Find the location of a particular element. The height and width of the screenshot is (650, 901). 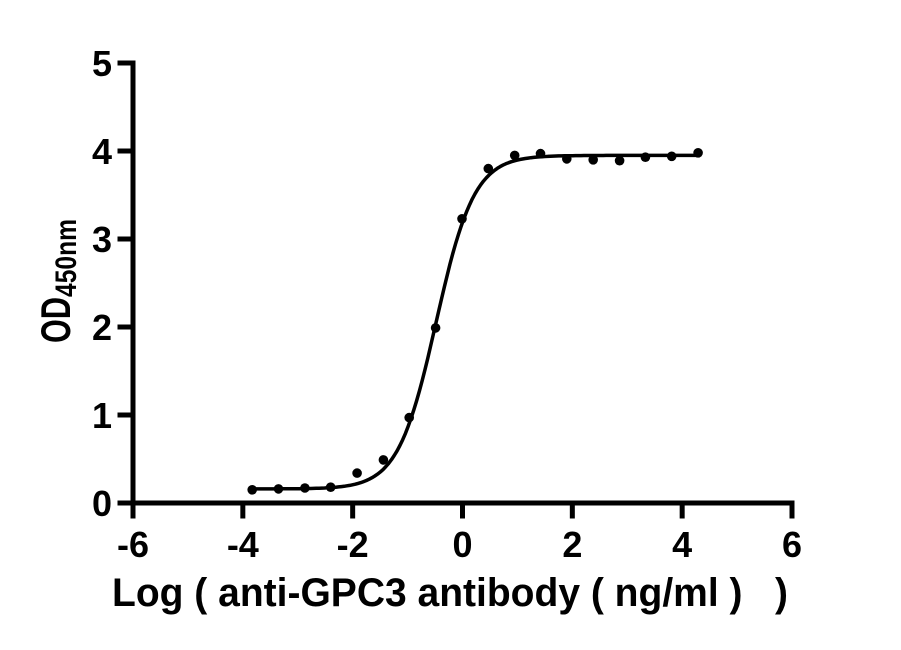

x-tick-label: -2 is located at coordinates (353, 544).